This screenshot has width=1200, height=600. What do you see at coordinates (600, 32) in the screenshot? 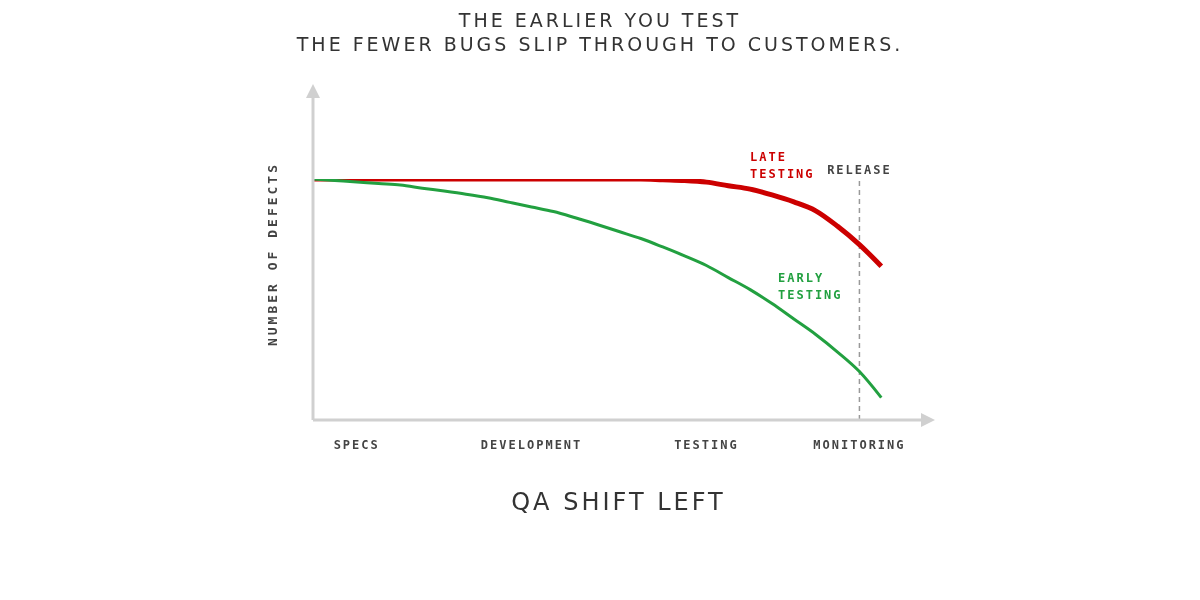
I see `chart-title: THE EARLIER YOU TEST THE FEWER BUGS SLIP THROUGH TO CUSTOMERS.` at bounding box center [600, 32].